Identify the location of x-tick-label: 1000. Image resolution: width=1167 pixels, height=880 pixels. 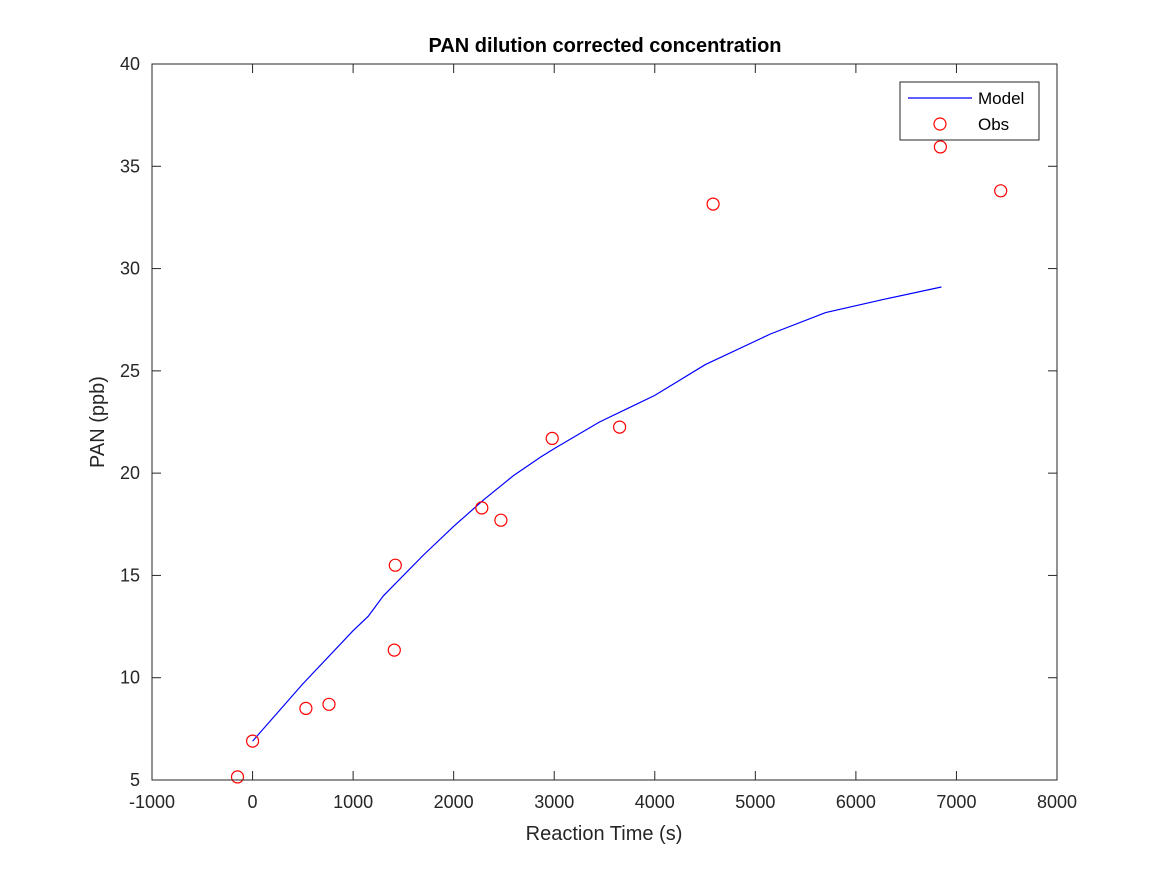
(353, 802).